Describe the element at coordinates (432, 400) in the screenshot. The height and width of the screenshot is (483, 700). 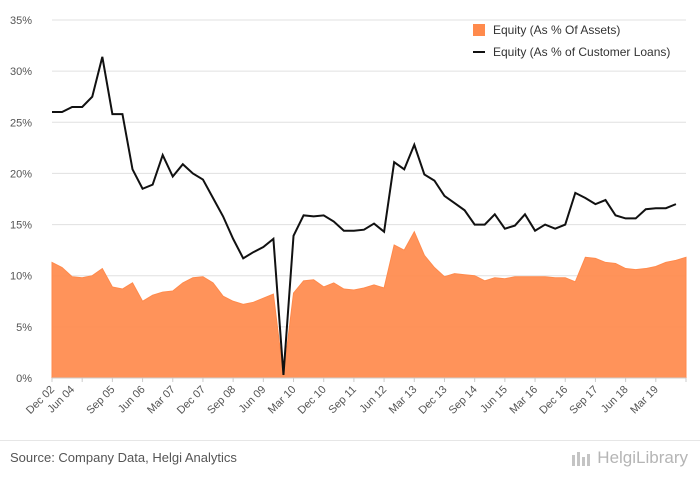
I see `x-tick-label: Dec 13` at that location.